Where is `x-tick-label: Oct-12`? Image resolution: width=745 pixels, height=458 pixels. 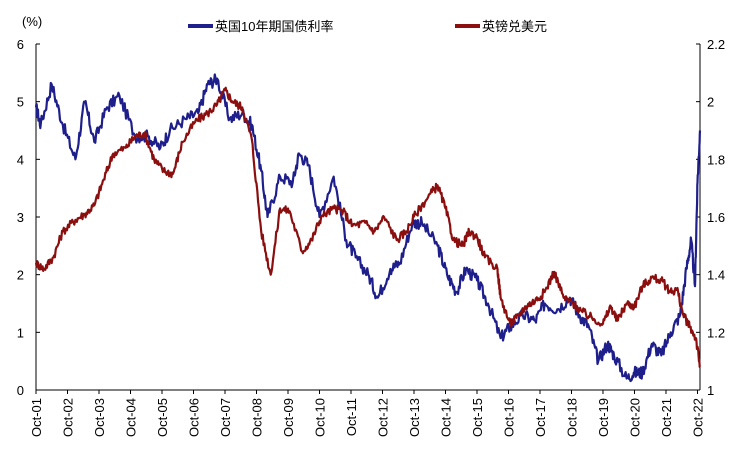 x-tick-label: Oct-12 is located at coordinates (382, 417).